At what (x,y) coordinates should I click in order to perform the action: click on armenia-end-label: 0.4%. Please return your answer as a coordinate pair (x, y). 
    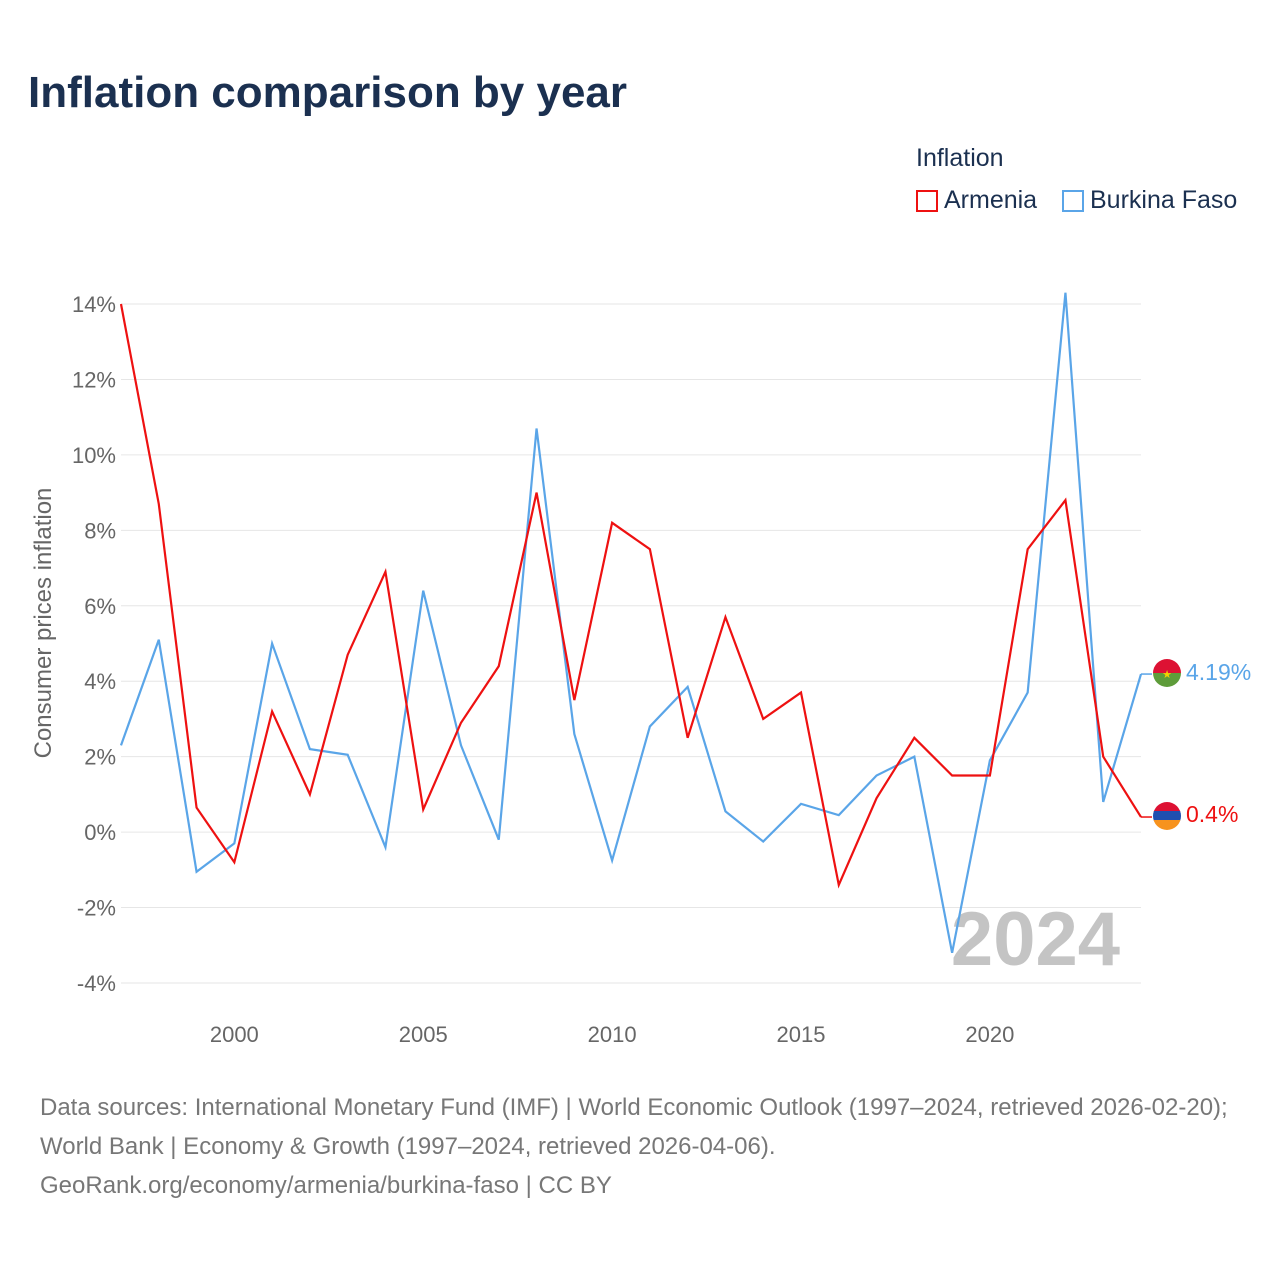
    Looking at the image, I should click on (1212, 814).